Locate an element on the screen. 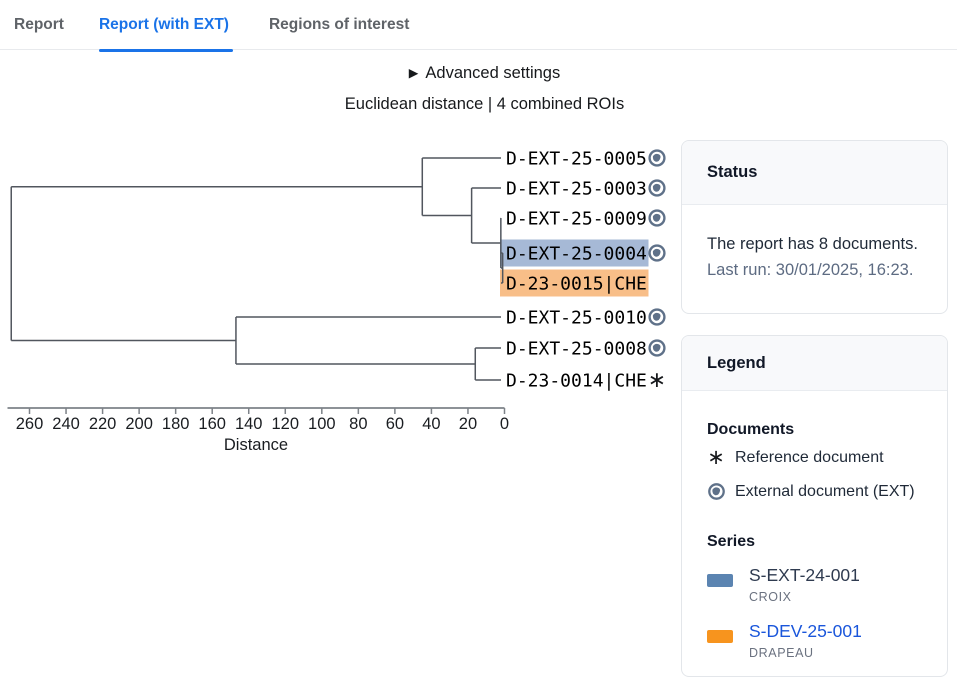 The height and width of the screenshot is (692, 957). status-document-count: The report has 8 documents. is located at coordinates (812, 244).